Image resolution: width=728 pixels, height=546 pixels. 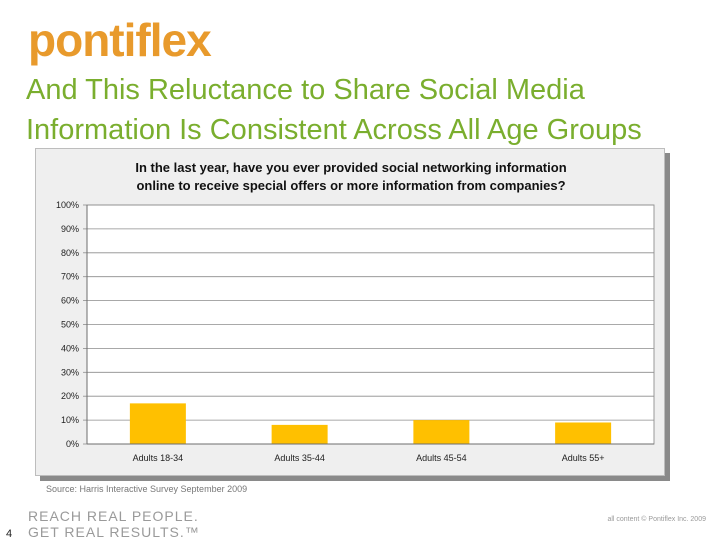 What do you see at coordinates (67, 205) in the screenshot?
I see `y-tick-label: 100%` at bounding box center [67, 205].